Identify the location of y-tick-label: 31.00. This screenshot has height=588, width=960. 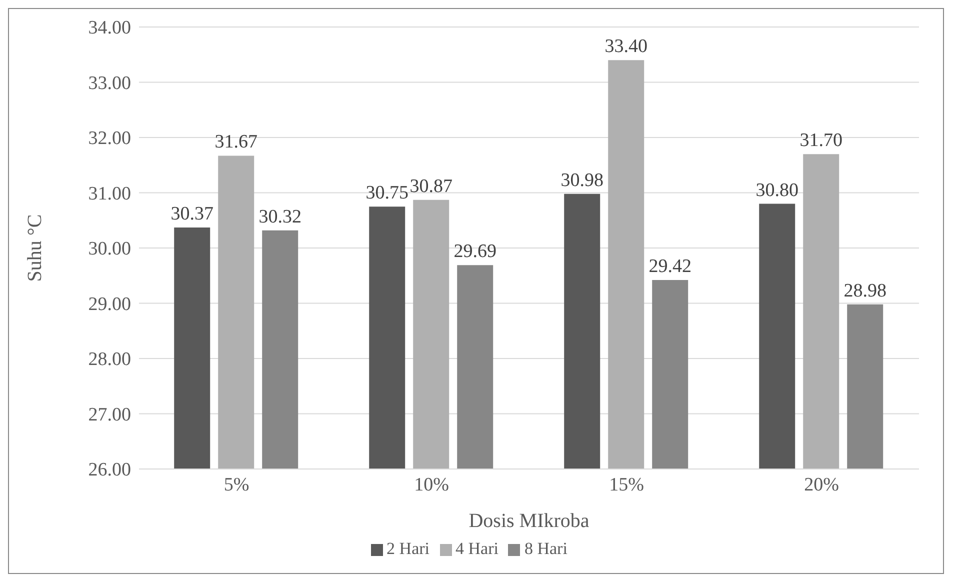
(109, 193).